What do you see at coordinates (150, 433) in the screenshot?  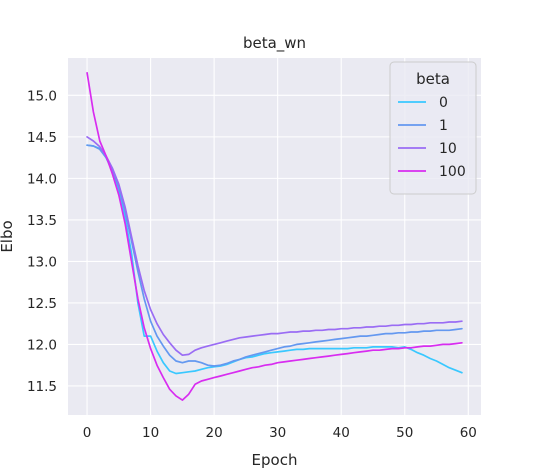 I see `x-tick-label: 10` at bounding box center [150, 433].